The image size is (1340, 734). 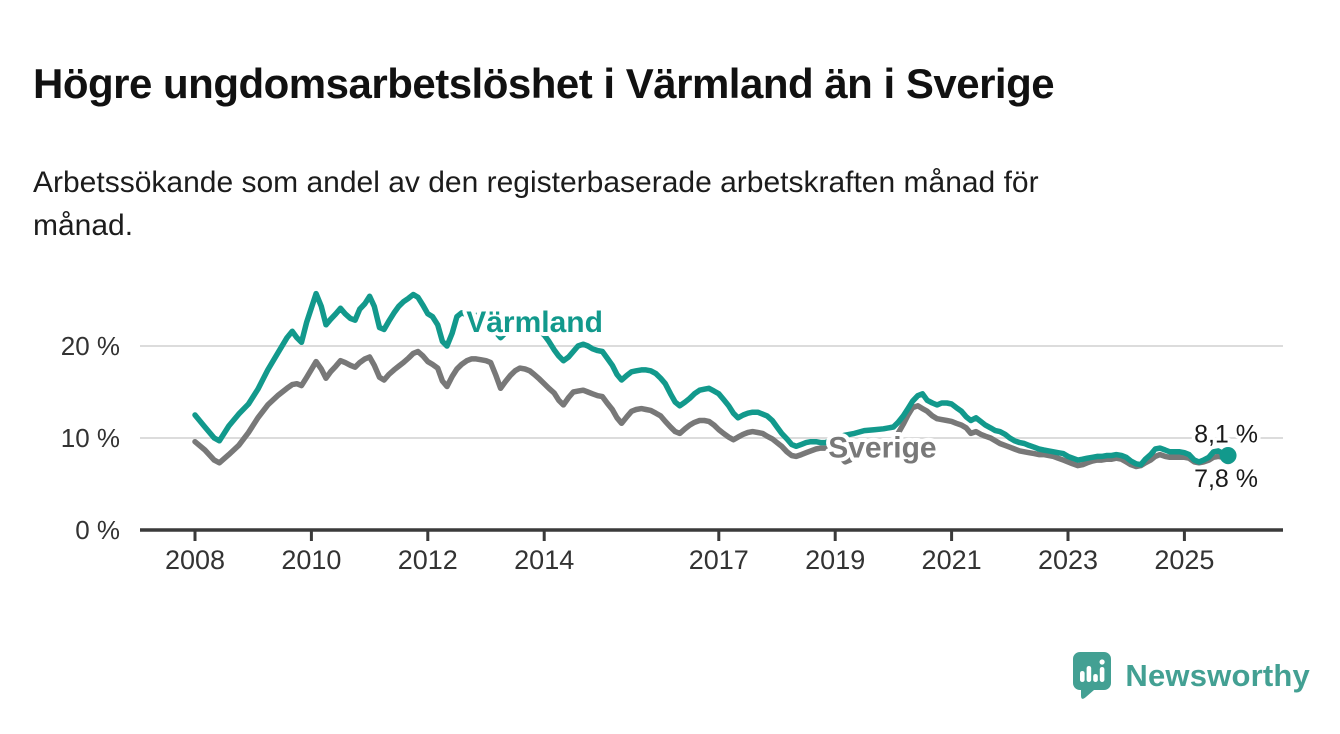 What do you see at coordinates (97, 530) in the screenshot?
I see `y-tick-label: 0 %` at bounding box center [97, 530].